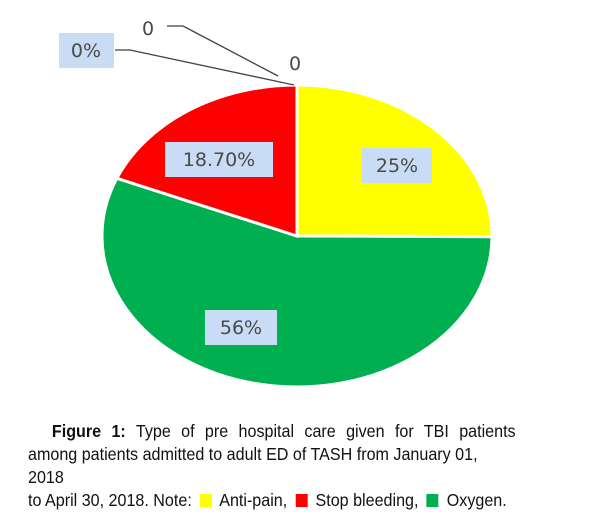 This screenshot has height=512, width=602. What do you see at coordinates (301, 500) in the screenshot?
I see `legend-swatch-stop-bleeding` at bounding box center [301, 500].